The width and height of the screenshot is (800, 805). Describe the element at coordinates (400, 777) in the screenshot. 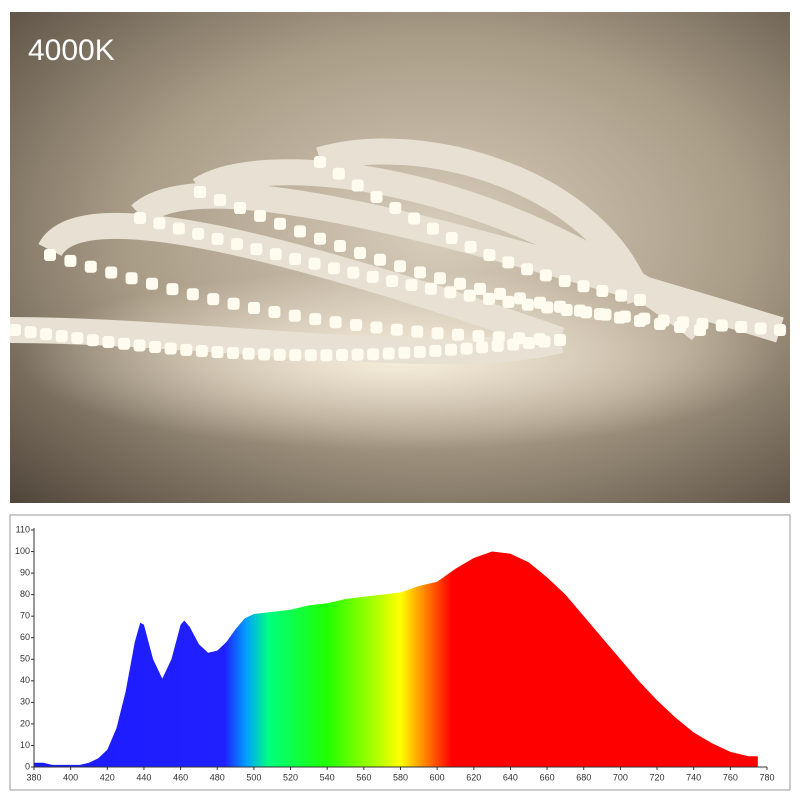

I see `x-tick-label: 580` at that location.